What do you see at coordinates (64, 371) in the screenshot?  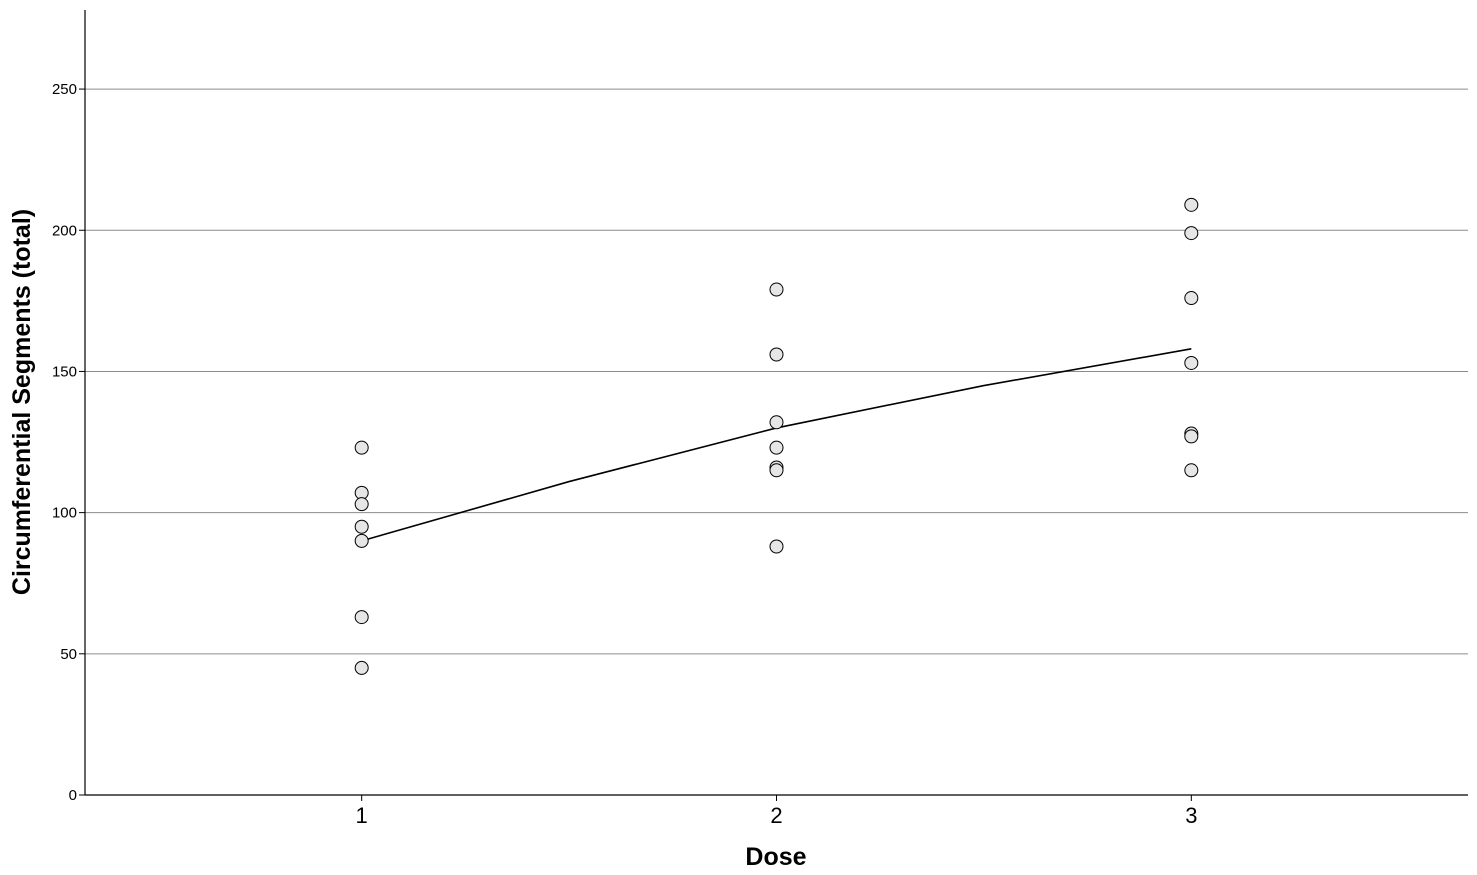 I see `y-tick-label: 150` at bounding box center [64, 371].